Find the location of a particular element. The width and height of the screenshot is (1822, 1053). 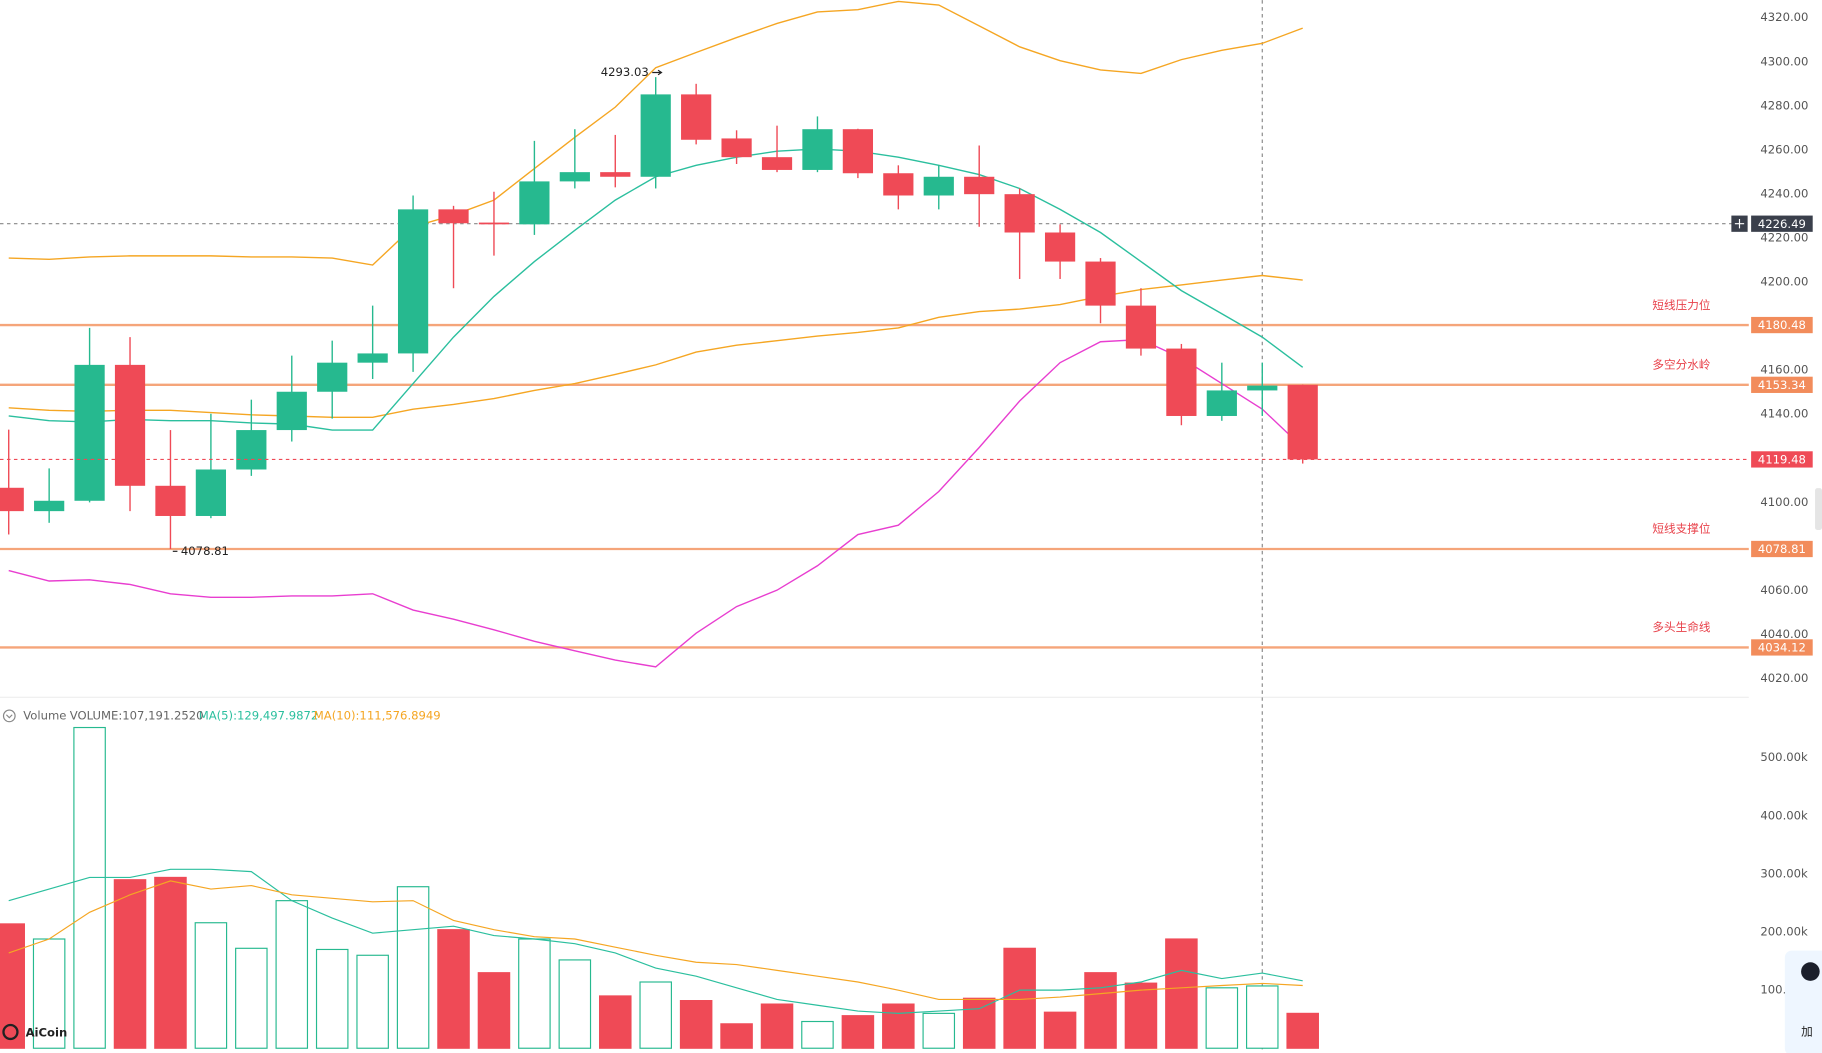

volume-tick-label: 300.00k is located at coordinates (1784, 873).